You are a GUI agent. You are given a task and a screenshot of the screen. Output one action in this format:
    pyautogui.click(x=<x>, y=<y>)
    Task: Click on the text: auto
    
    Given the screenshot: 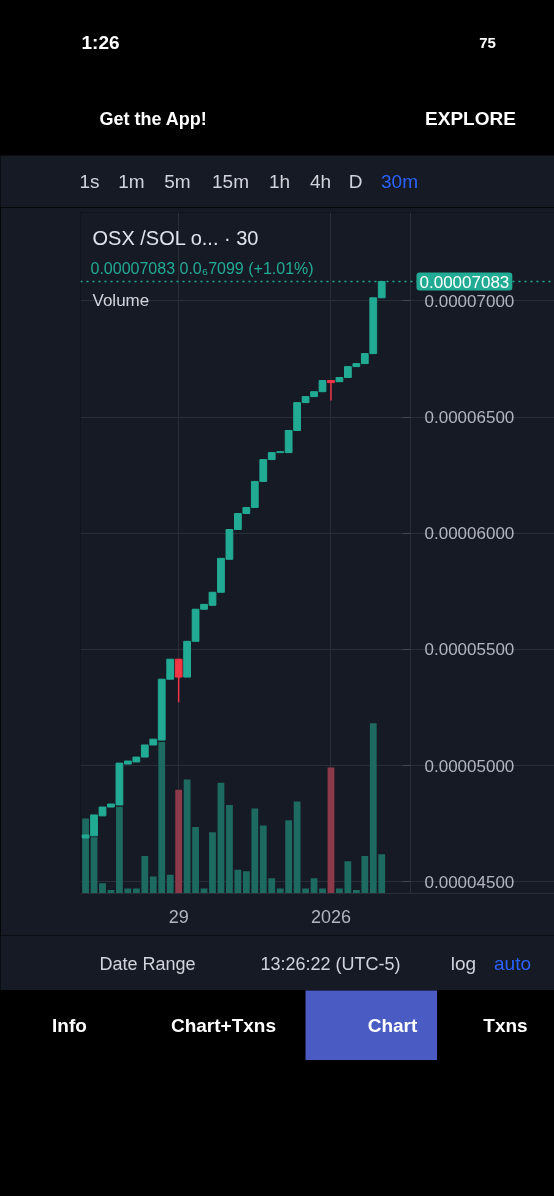 What is the action you would take?
    pyautogui.click(x=512, y=963)
    